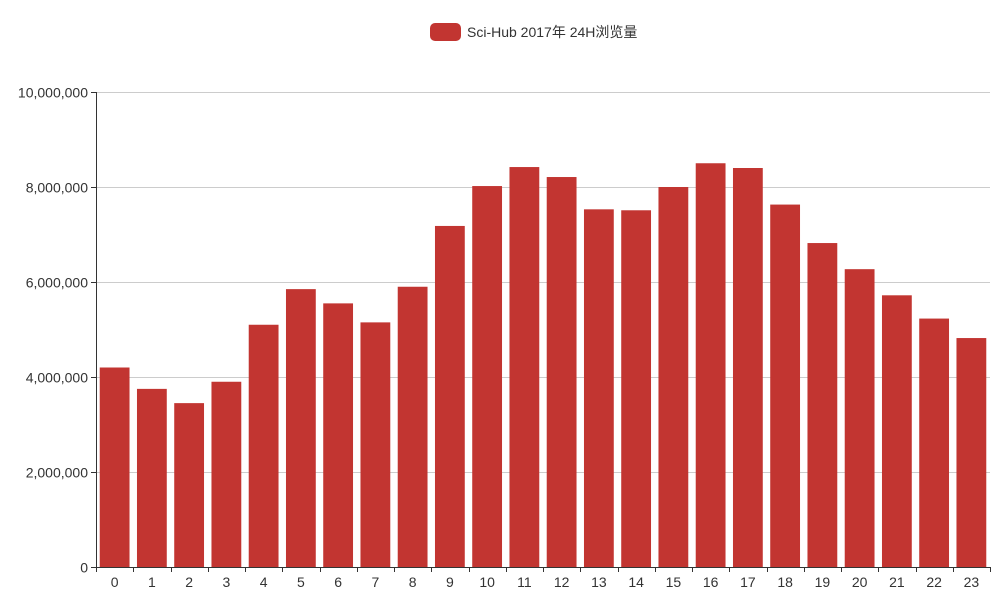 This screenshot has width=1005, height=601. Describe the element at coordinates (897, 582) in the screenshot. I see `x-tick-label: 21` at that location.